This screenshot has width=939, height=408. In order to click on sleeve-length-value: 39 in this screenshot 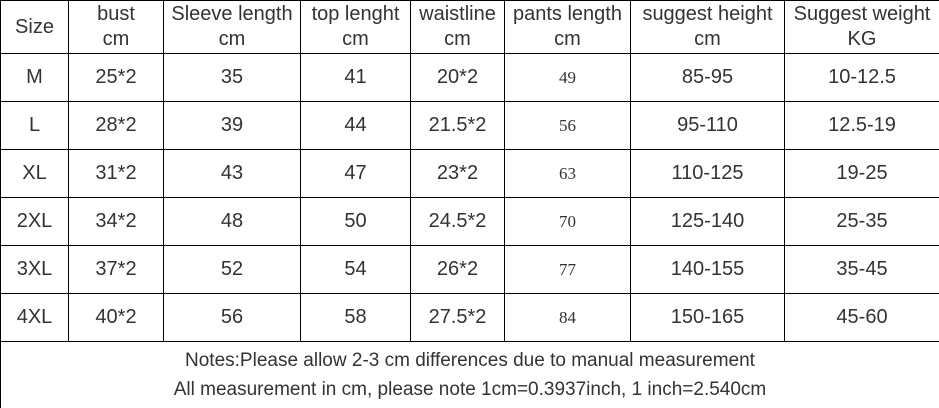, I will do `click(232, 125)`.